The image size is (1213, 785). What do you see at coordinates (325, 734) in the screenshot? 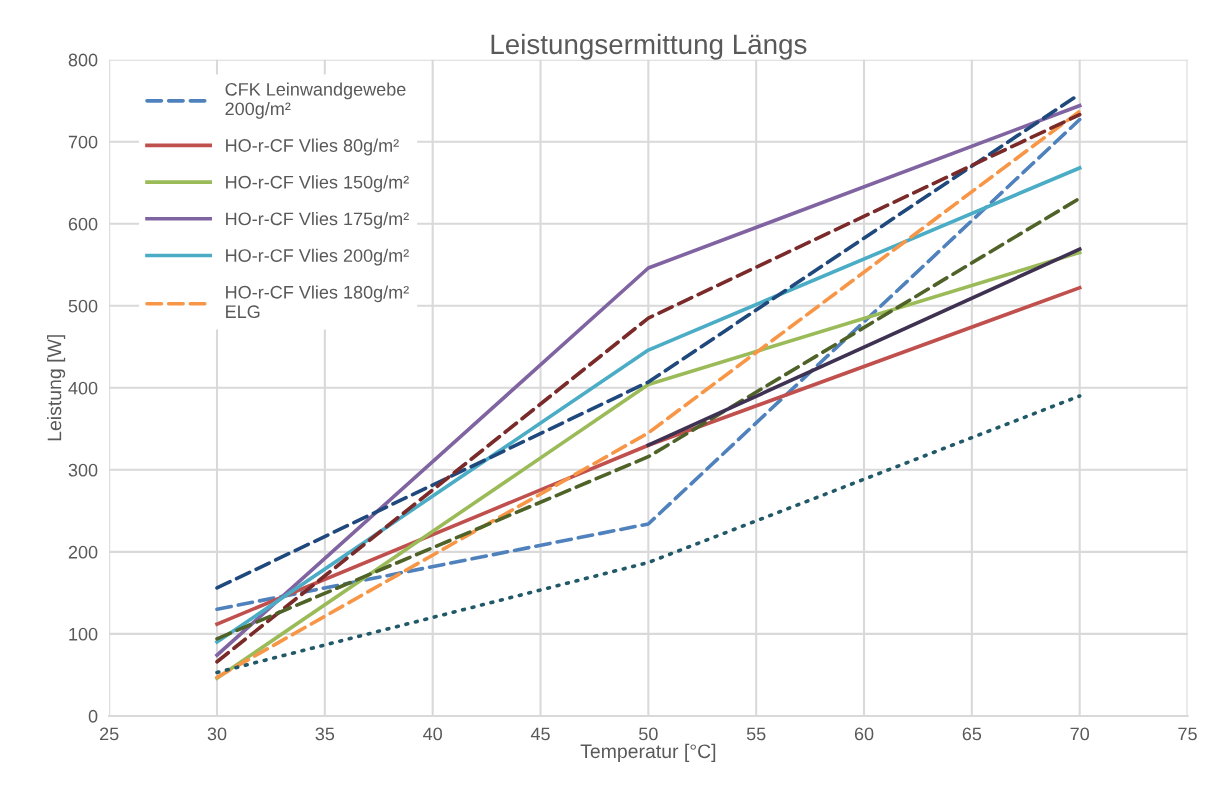
I see `x-tick-label: 35` at bounding box center [325, 734].